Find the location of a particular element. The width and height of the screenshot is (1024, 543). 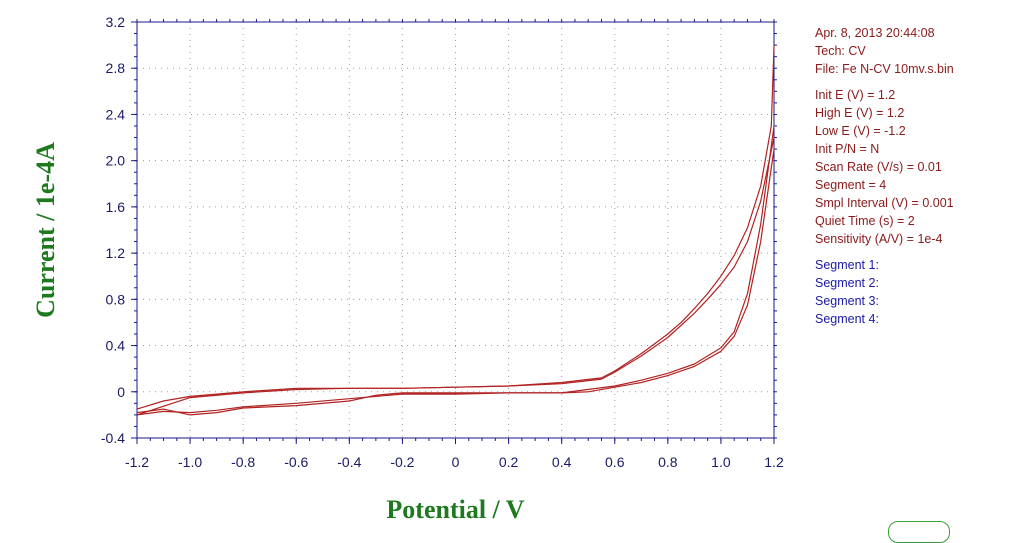

y-tick-label: -0.4 is located at coordinates (113, 438).